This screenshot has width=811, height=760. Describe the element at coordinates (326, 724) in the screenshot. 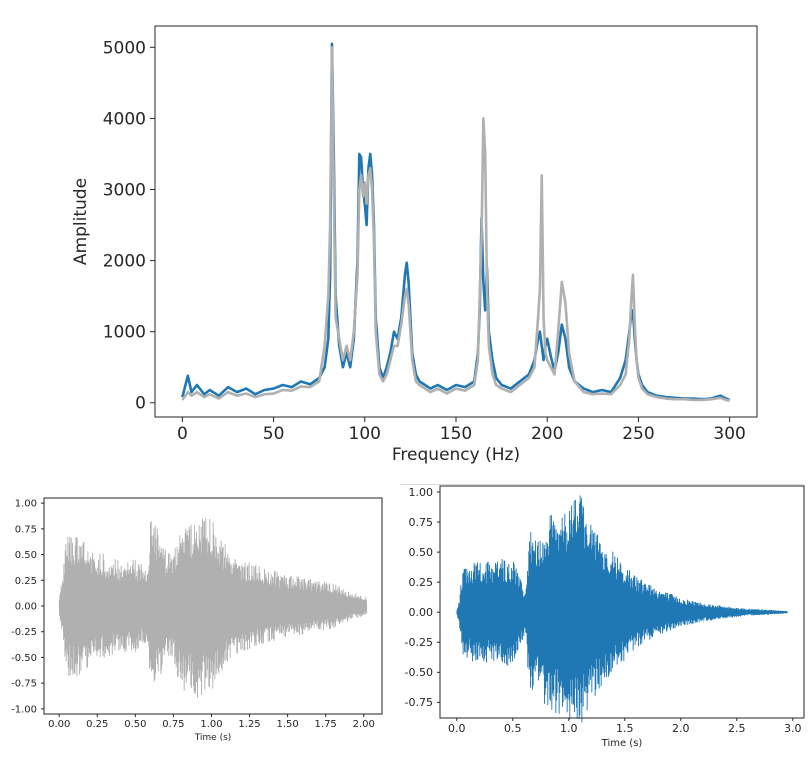

I see `x-tick-label: 1.75` at that location.